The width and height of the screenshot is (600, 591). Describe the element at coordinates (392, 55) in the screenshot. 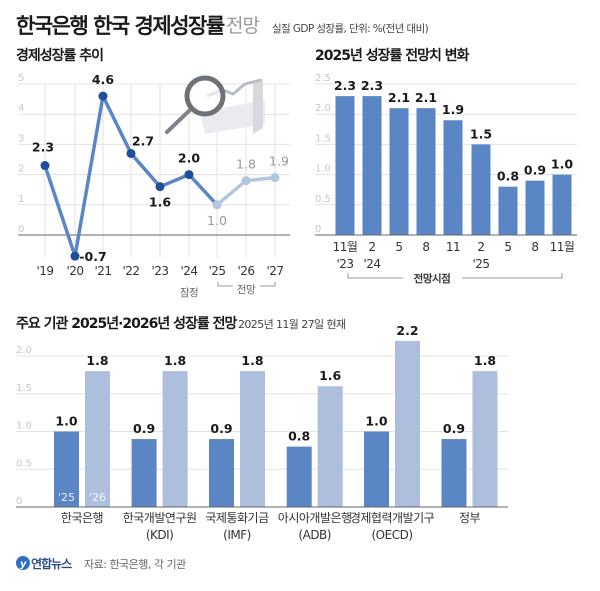

I see `chart2-title: 2025년 성장률 전망치 변화` at that location.